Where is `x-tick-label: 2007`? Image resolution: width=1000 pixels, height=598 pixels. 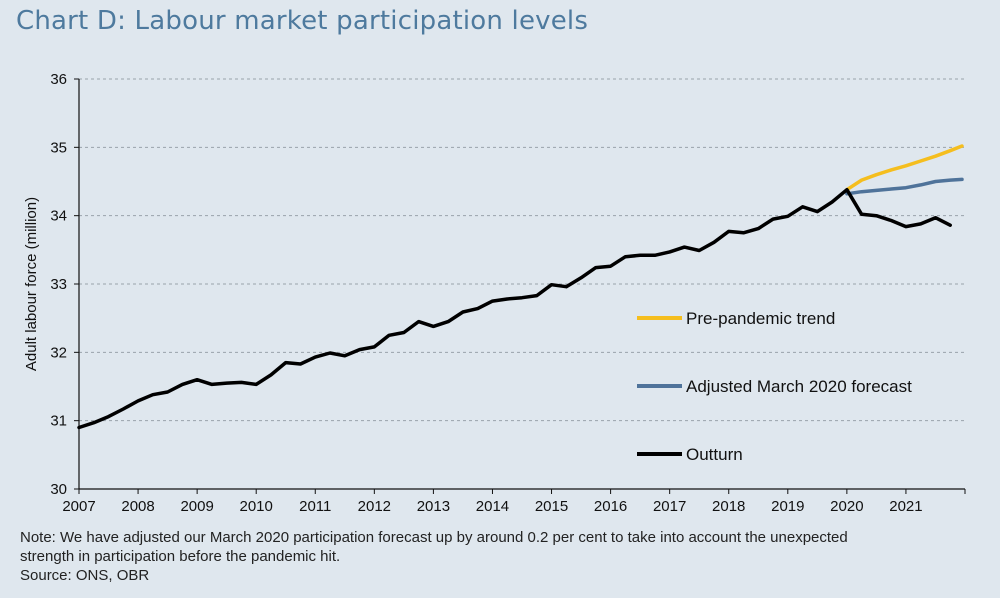 x-tick-label: 2007 is located at coordinates (78, 506).